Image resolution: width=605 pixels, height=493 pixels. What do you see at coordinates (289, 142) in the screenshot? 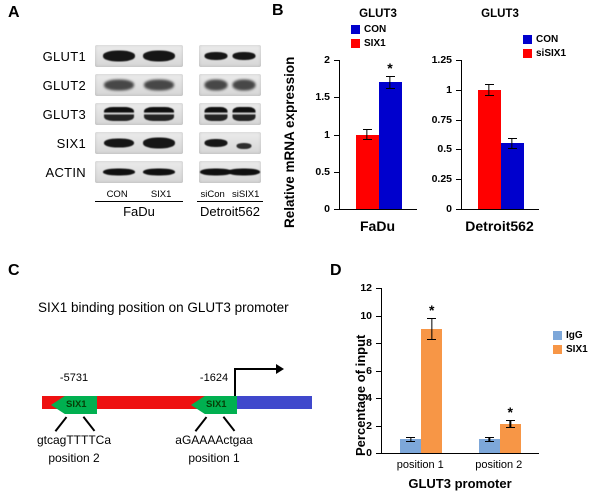
I see `y-axis-title-mrna: Relative mRNA expression` at bounding box center [289, 142].